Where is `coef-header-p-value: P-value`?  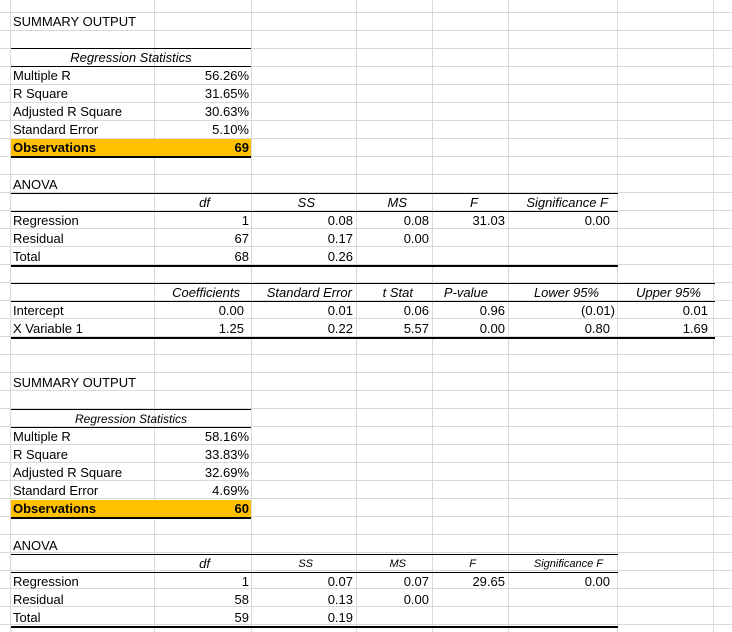 coef-header-p-value: P-value is located at coordinates (465, 292).